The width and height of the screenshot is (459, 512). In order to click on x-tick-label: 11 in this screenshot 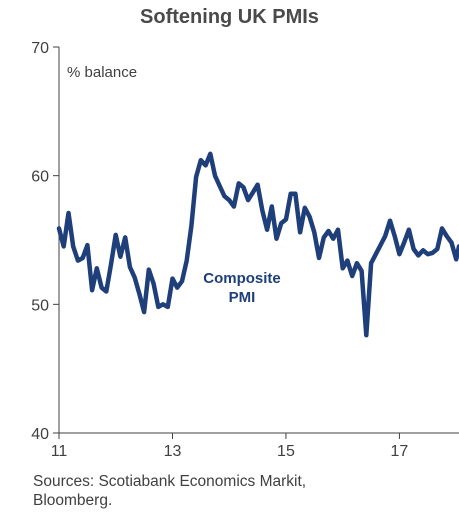, I will do `click(59, 451)`.